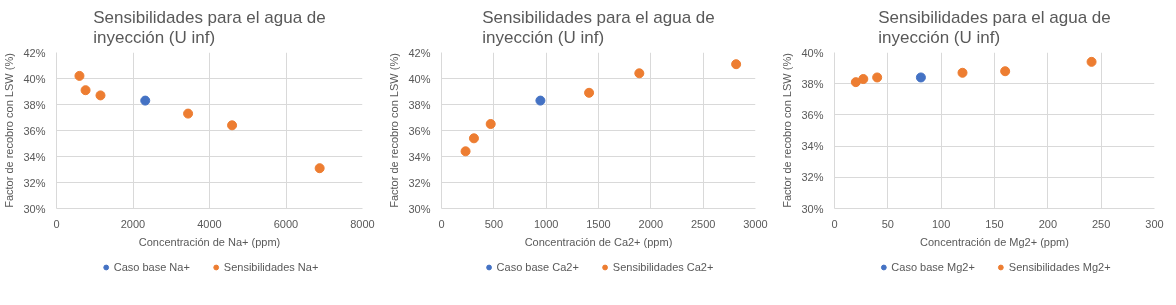 The width and height of the screenshot is (1176, 305). Describe the element at coordinates (941, 223) in the screenshot. I see `x-tick-label: 100` at that location.